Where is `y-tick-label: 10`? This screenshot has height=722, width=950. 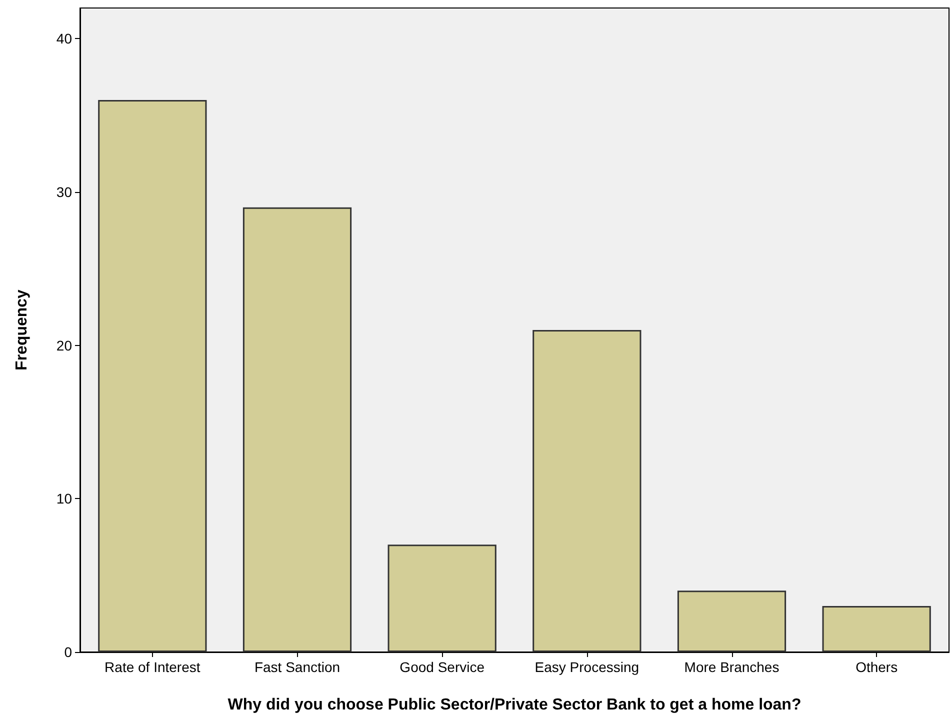
y-tick-label: 10 is located at coordinates (64, 498).